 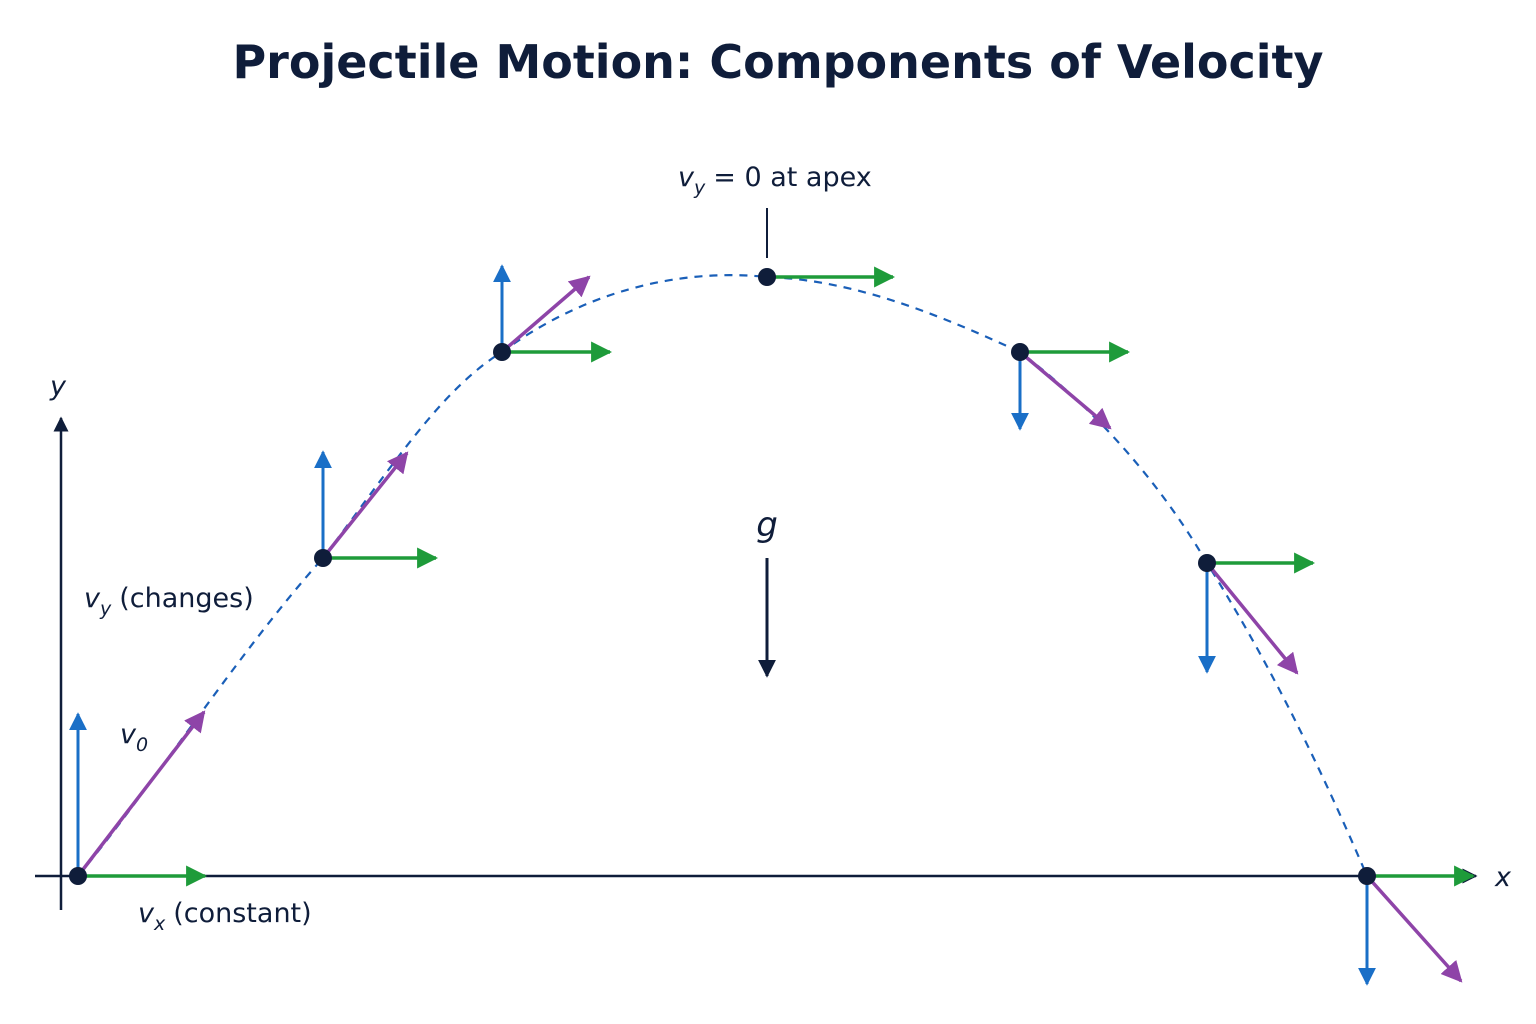 I want to click on text: (changes), so click(x=186, y=598).